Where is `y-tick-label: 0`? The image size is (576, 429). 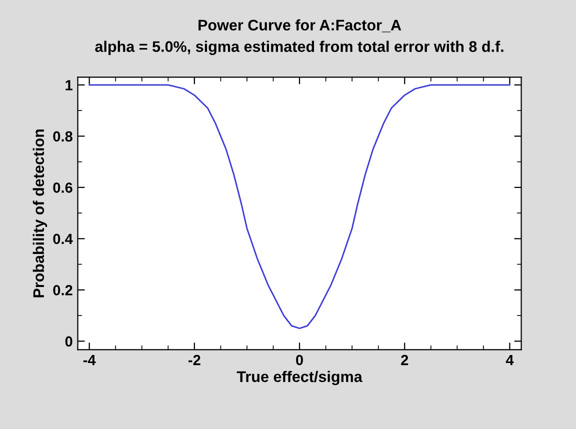
y-tick-label: 0 is located at coordinates (68, 341).